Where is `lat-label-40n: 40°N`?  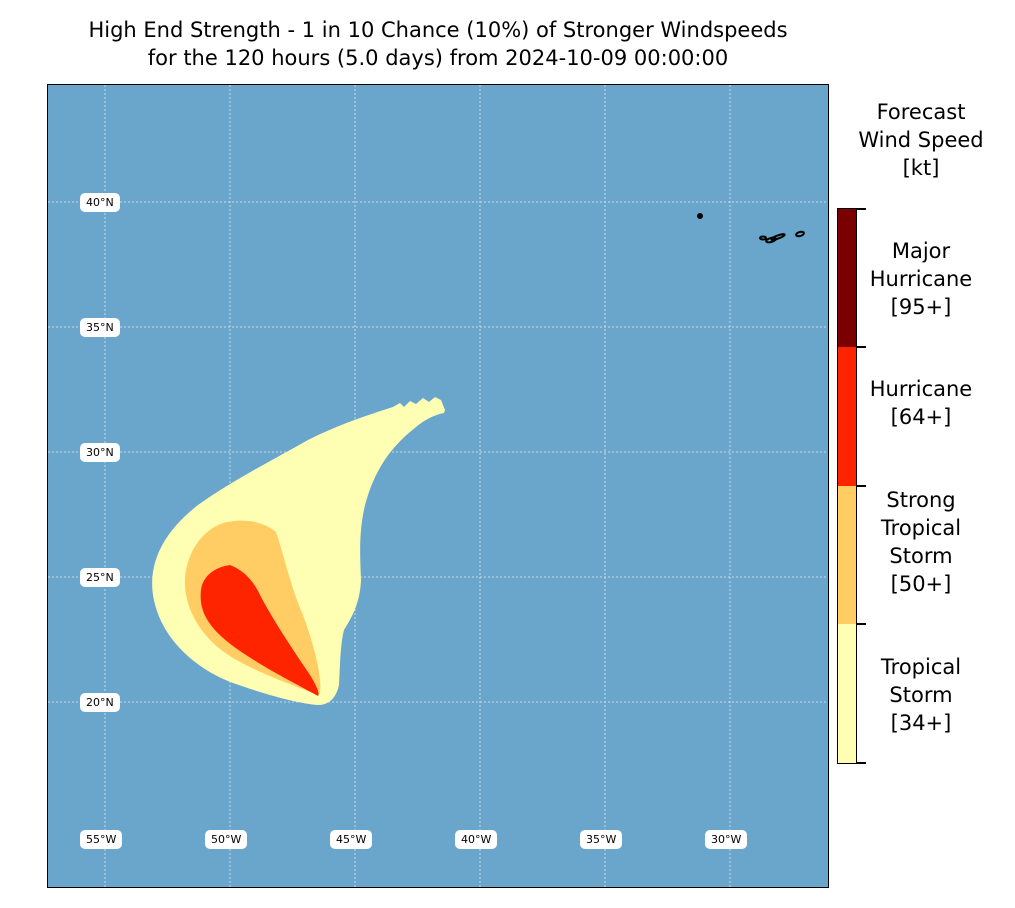 lat-label-40n: 40°N is located at coordinates (100, 202).